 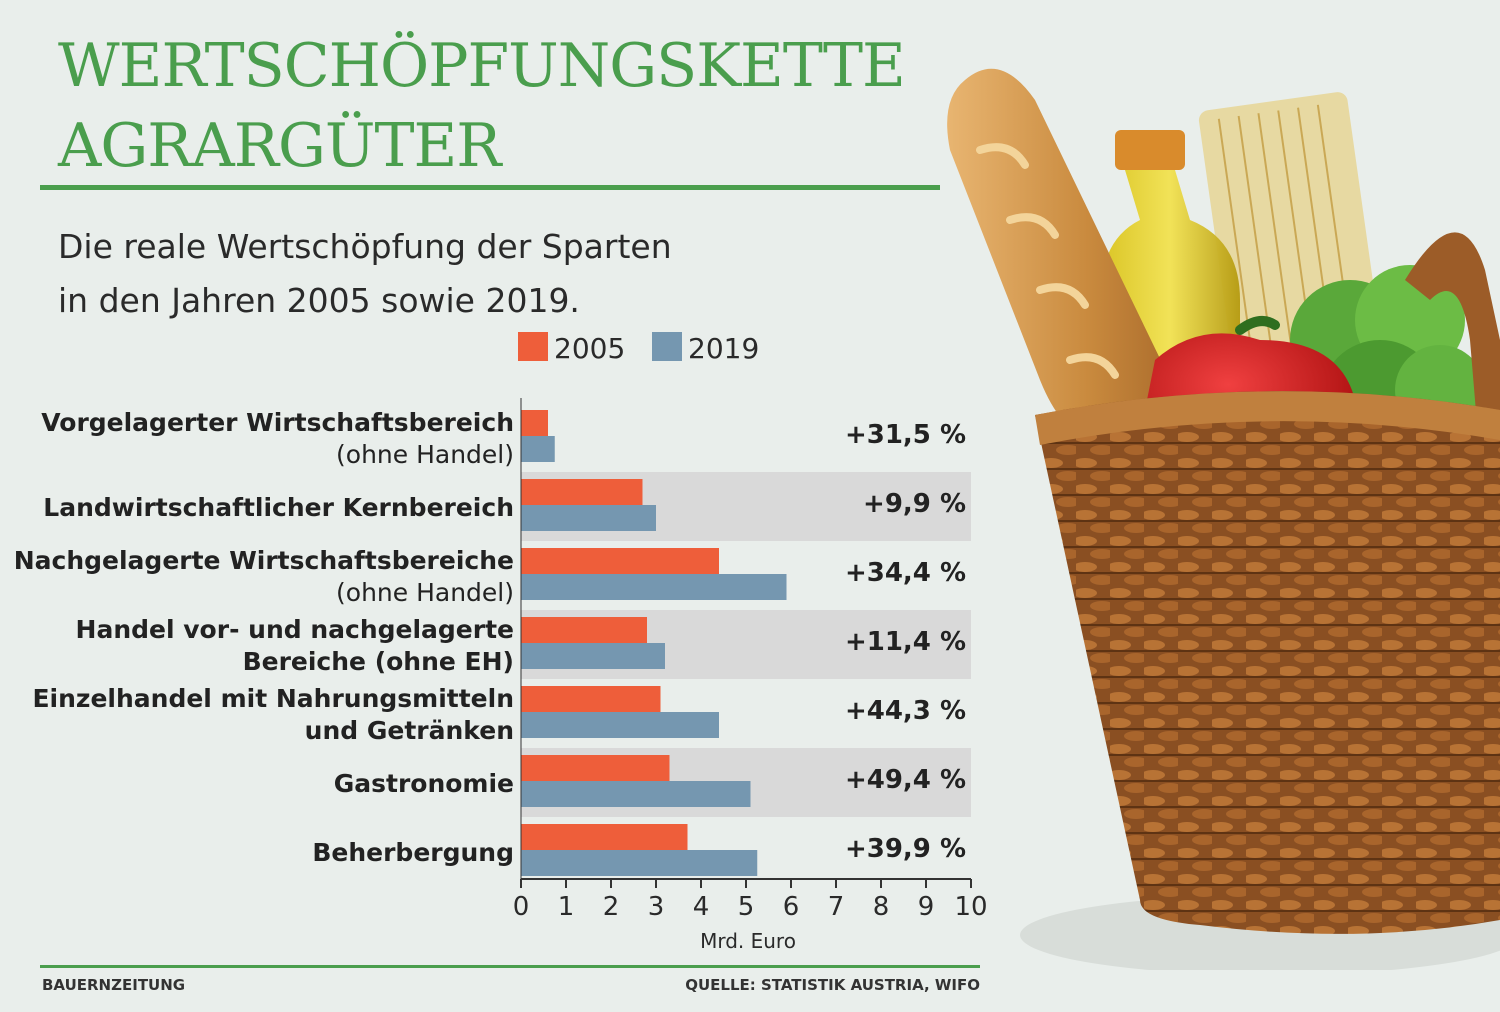 I want to click on change-label-1: +9,9 %, so click(x=914, y=504).